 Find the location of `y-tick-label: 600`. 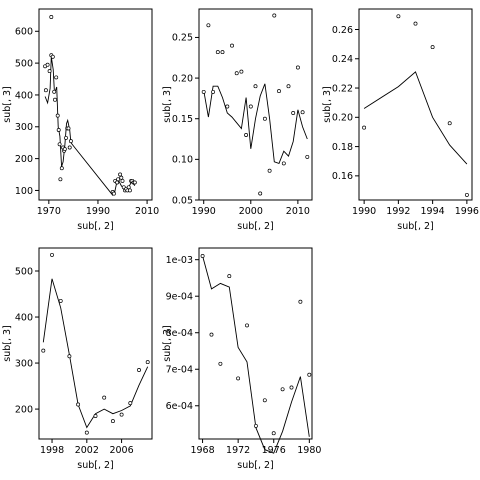

y-tick-label: 600 is located at coordinates (24, 32).